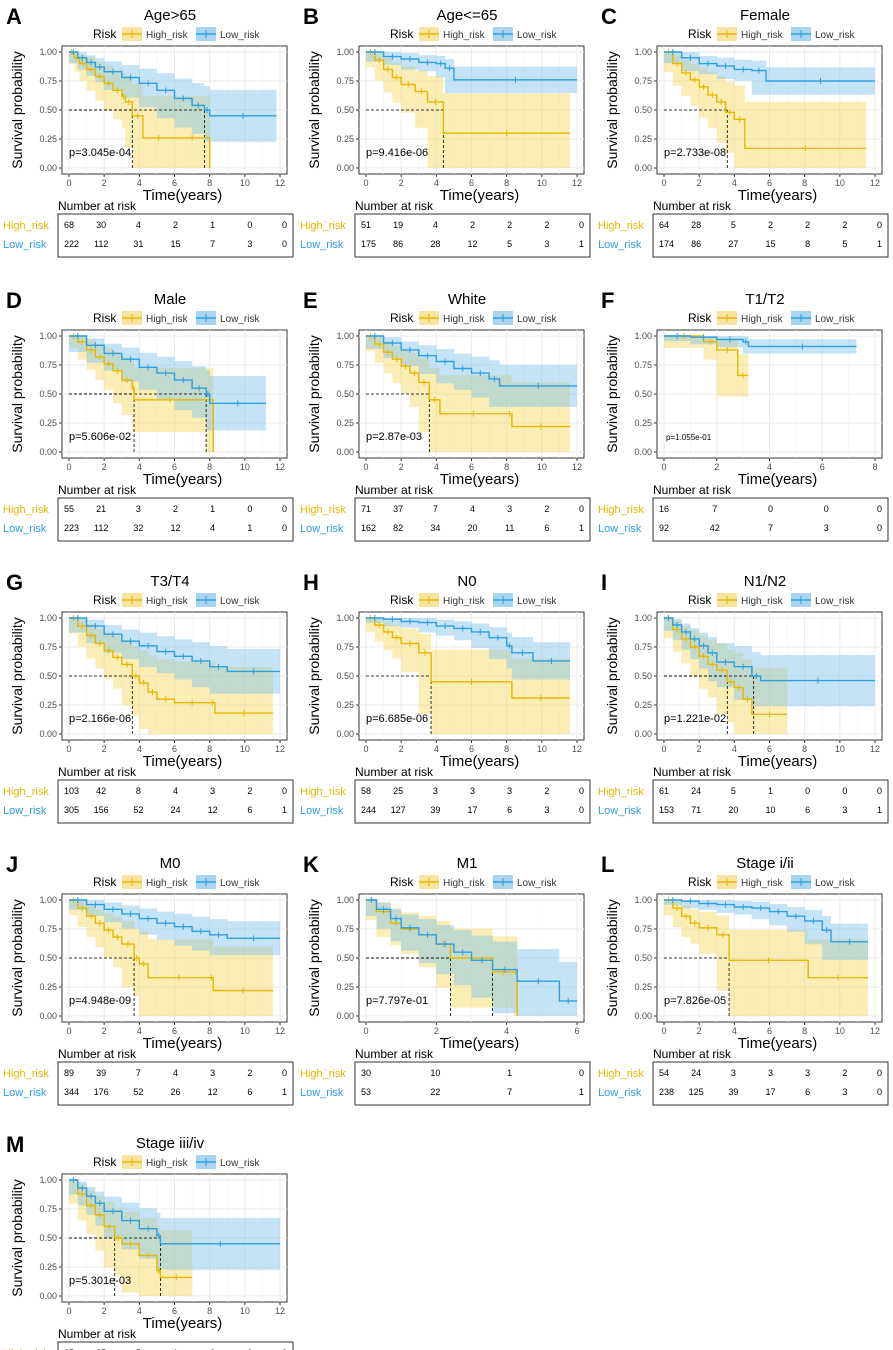 The height and width of the screenshot is (1350, 893). I want to click on risk-cell: 2, so click(770, 225).